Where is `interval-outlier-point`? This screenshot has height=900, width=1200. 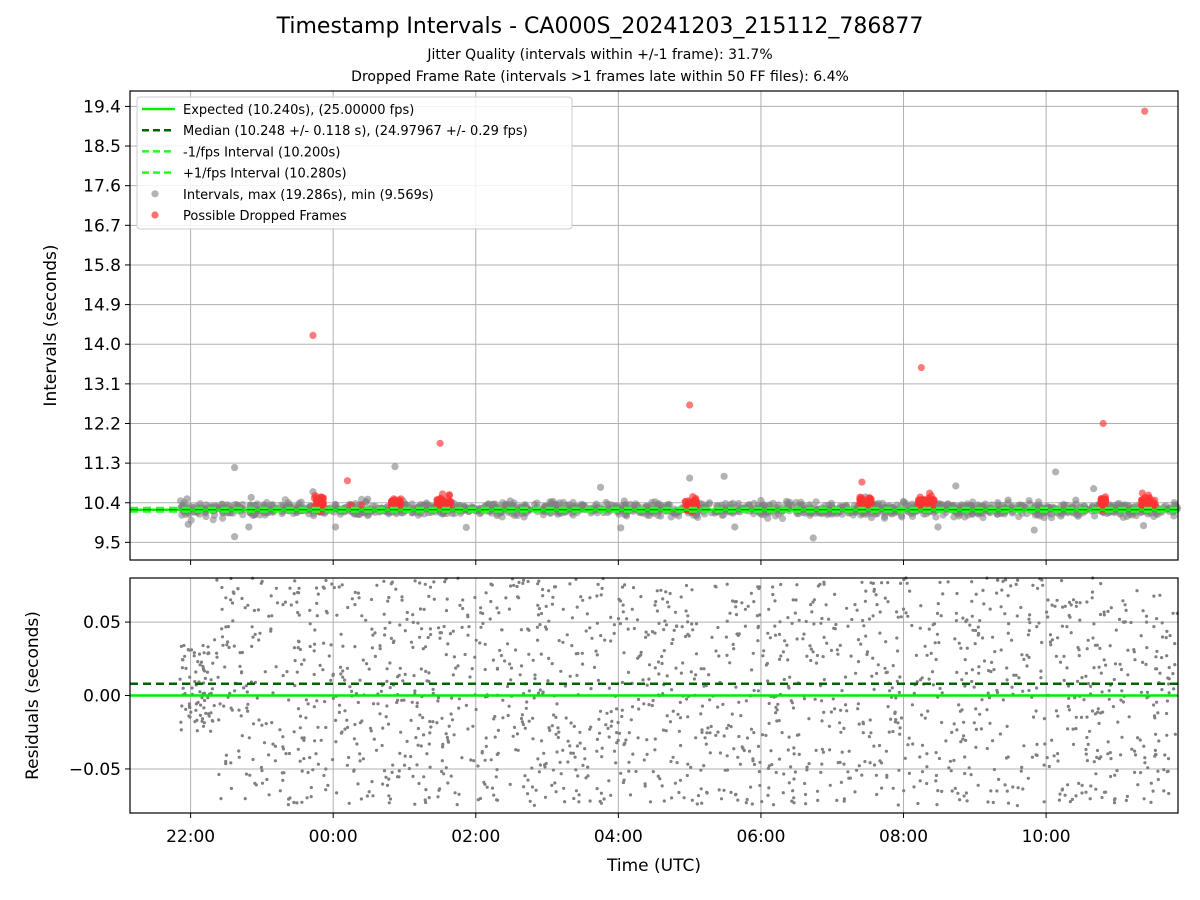 interval-outlier-point is located at coordinates (761, 500).